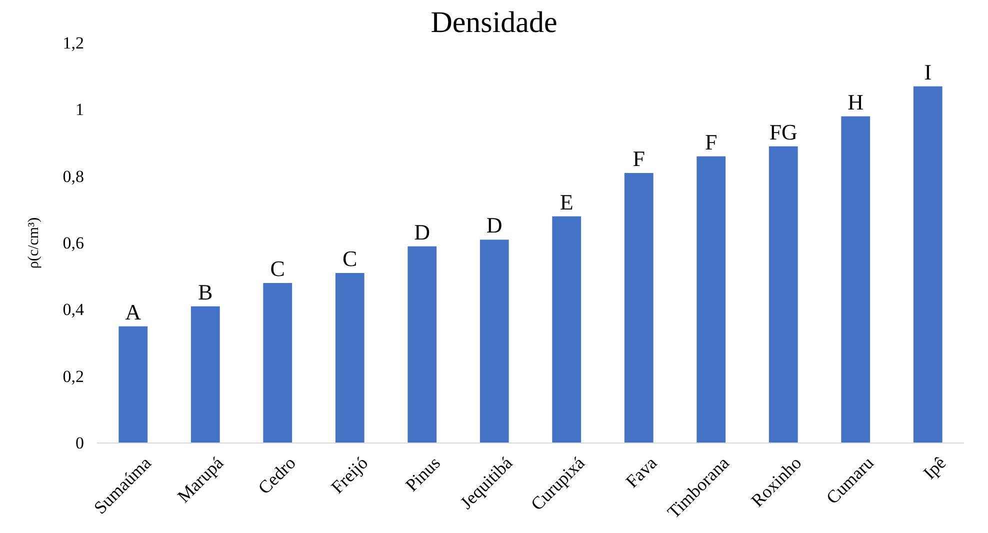 The height and width of the screenshot is (533, 988). What do you see at coordinates (928, 71) in the screenshot?
I see `annotation: I` at bounding box center [928, 71].